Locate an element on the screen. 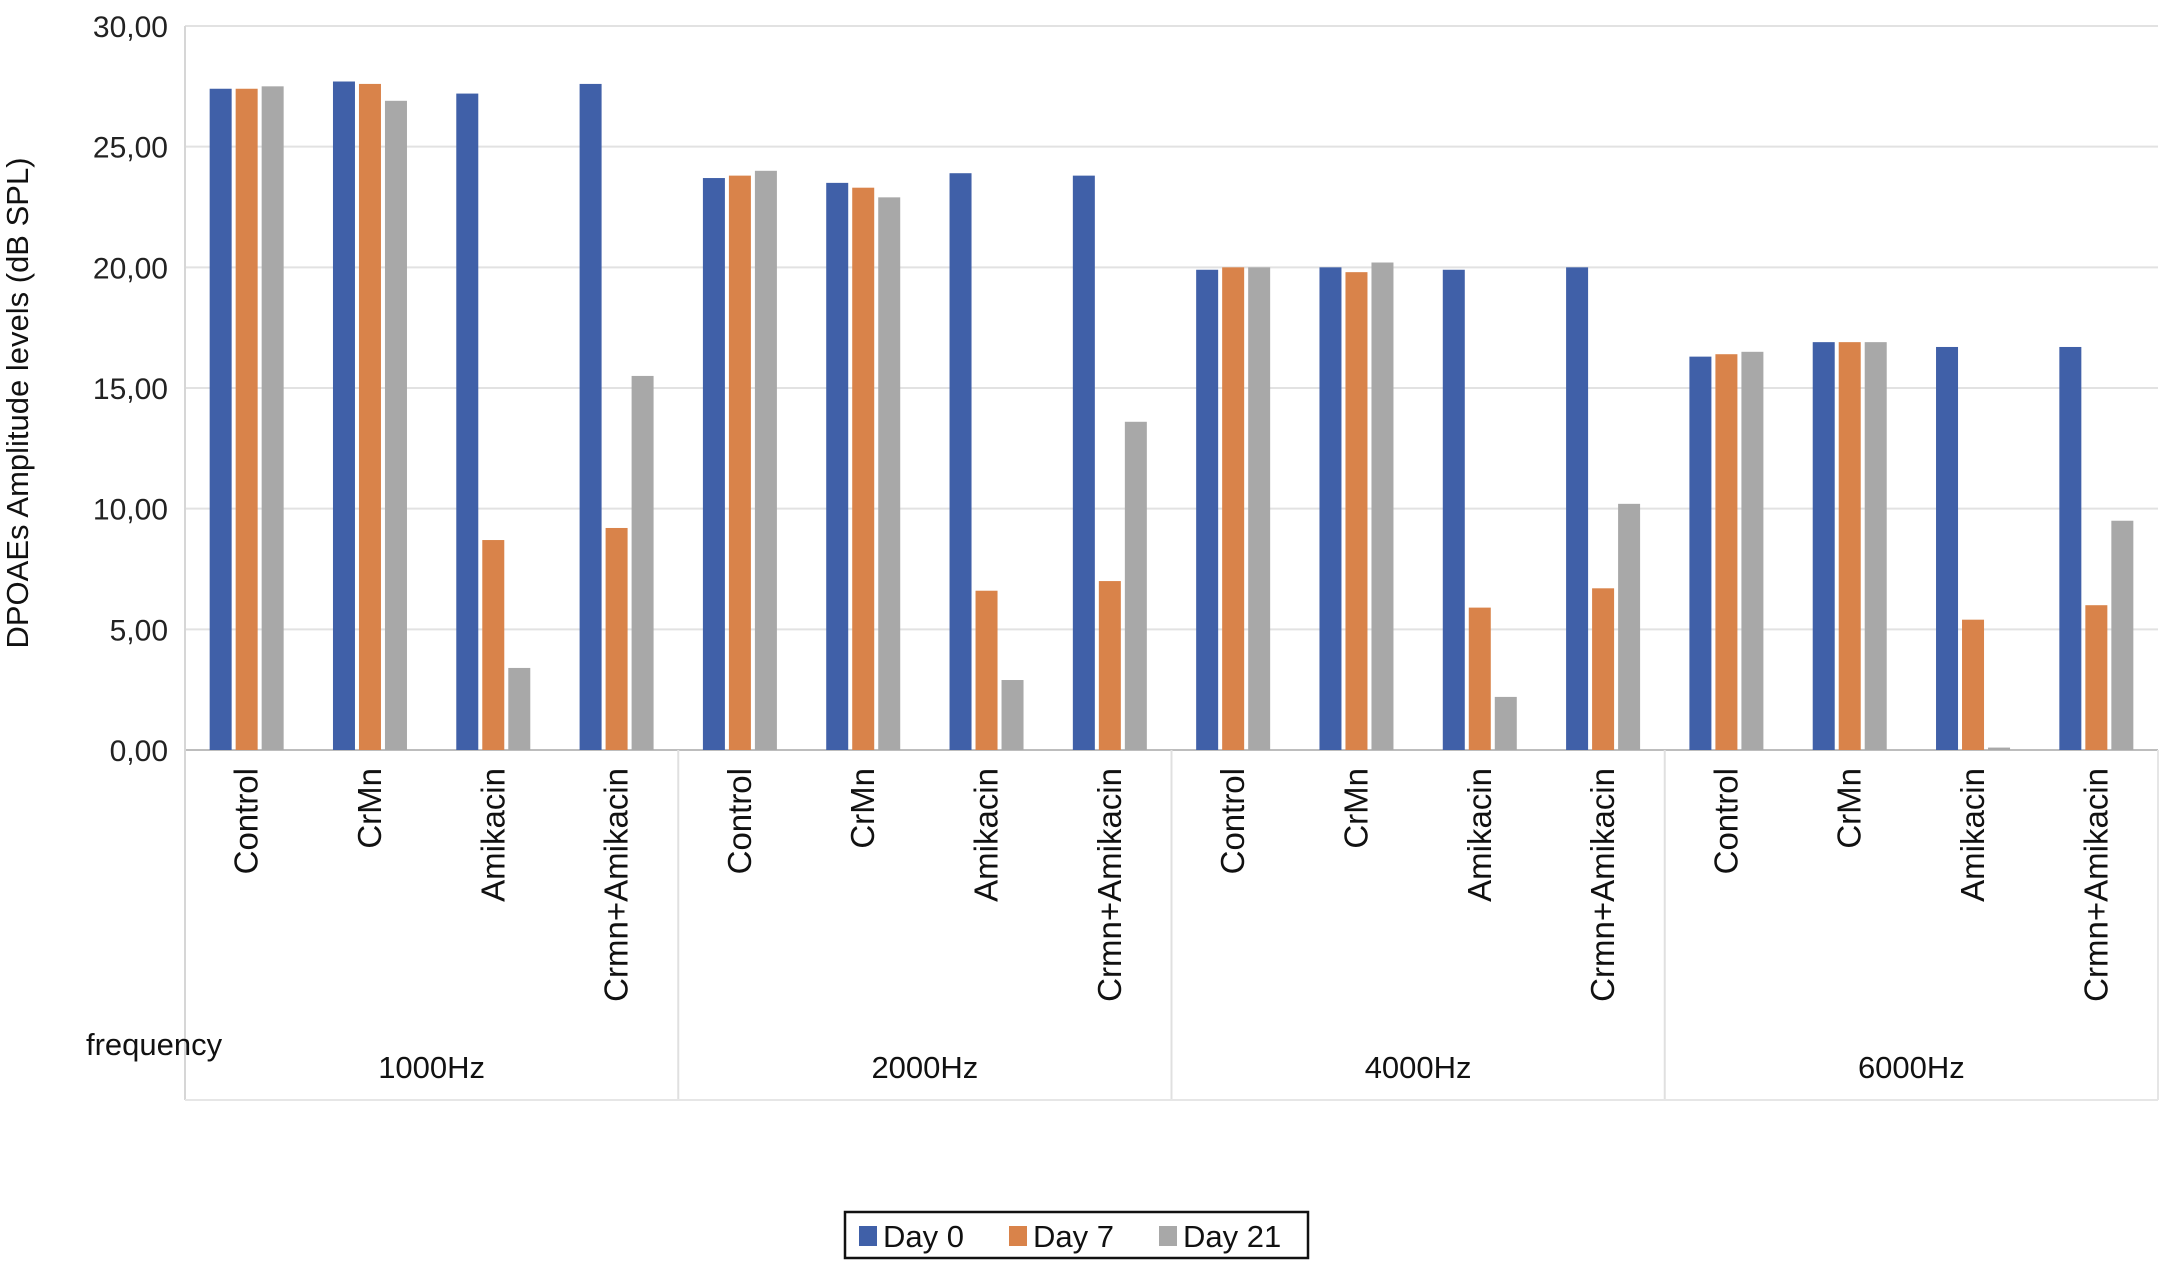  bar-day-21-1000hz-crmn-amikacin is located at coordinates (642, 562).